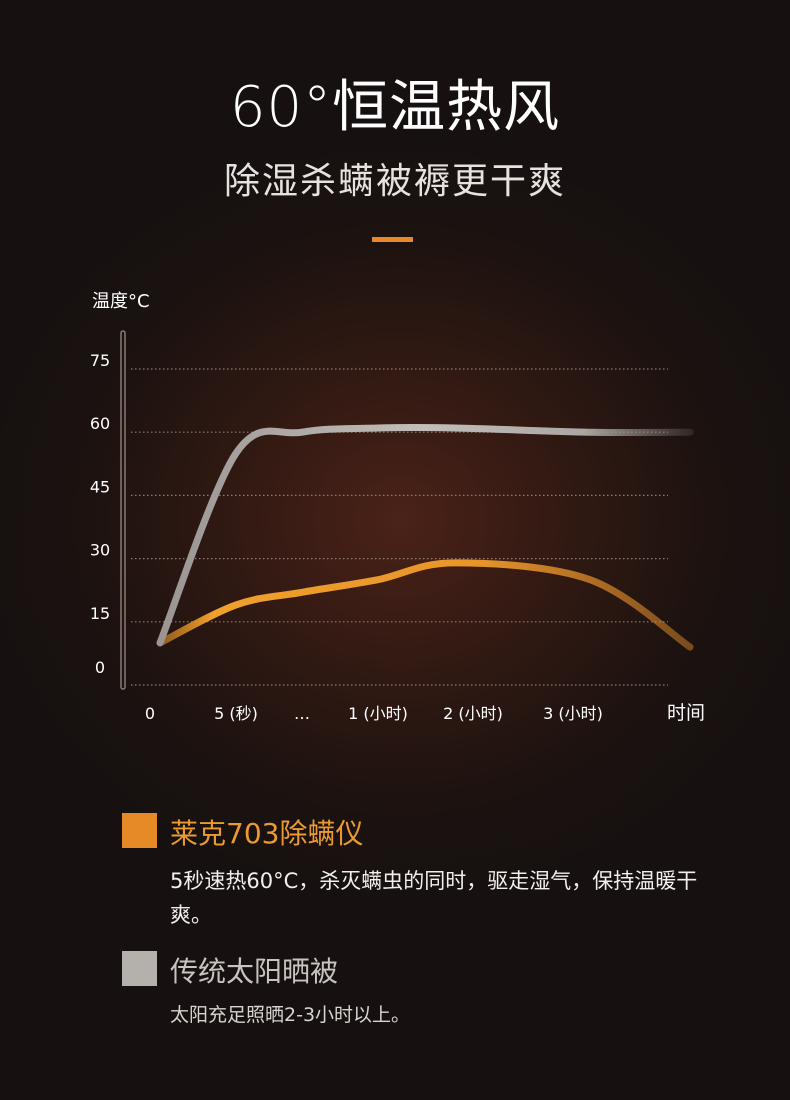 The image size is (790, 1100). Describe the element at coordinates (473, 713) in the screenshot. I see `x-tick-label: 2 (小时)` at that location.